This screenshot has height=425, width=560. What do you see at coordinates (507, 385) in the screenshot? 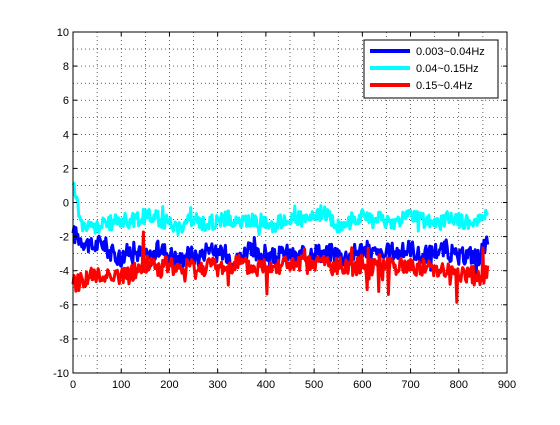
I see `x-tick-label: 900` at bounding box center [507, 385].